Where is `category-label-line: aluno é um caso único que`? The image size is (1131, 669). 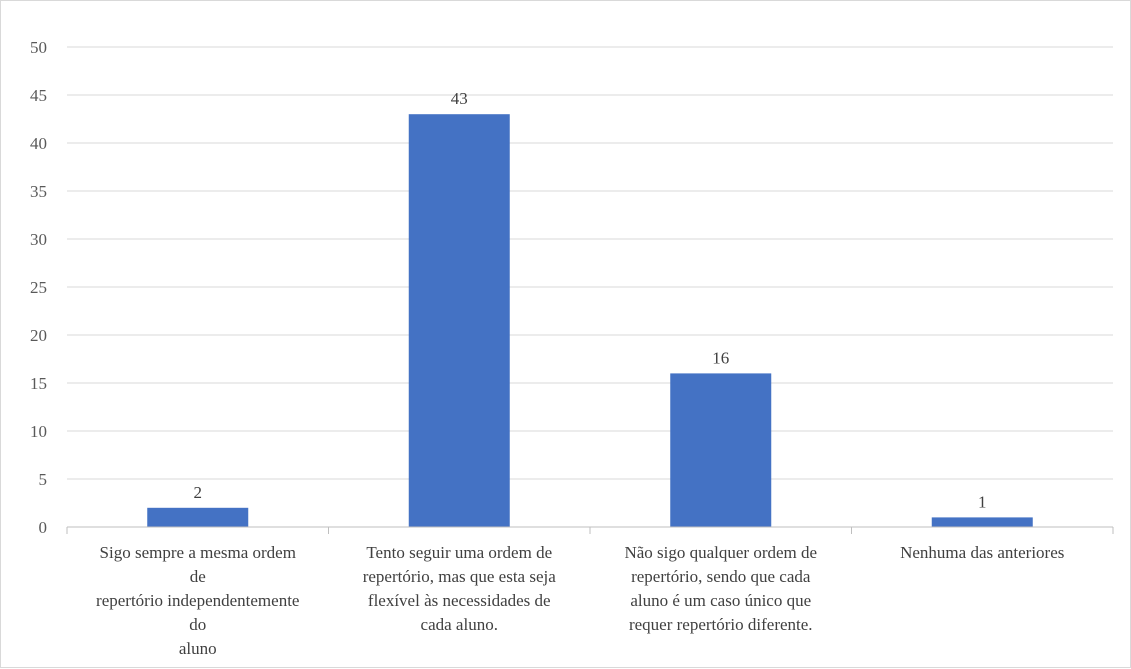 category-label-line: aluno é um caso único que is located at coordinates (720, 600).